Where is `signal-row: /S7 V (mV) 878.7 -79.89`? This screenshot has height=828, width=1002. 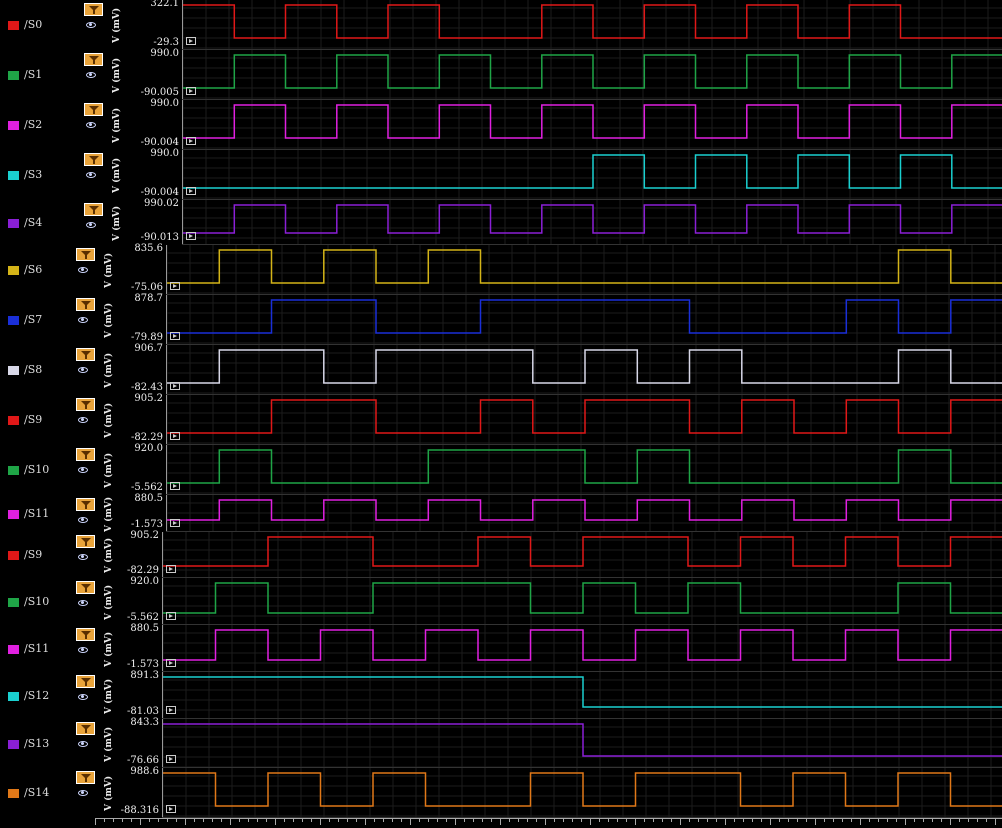
signal-row: /S7 V (mV) 878.7 -79.89 is located at coordinates (501, 319).